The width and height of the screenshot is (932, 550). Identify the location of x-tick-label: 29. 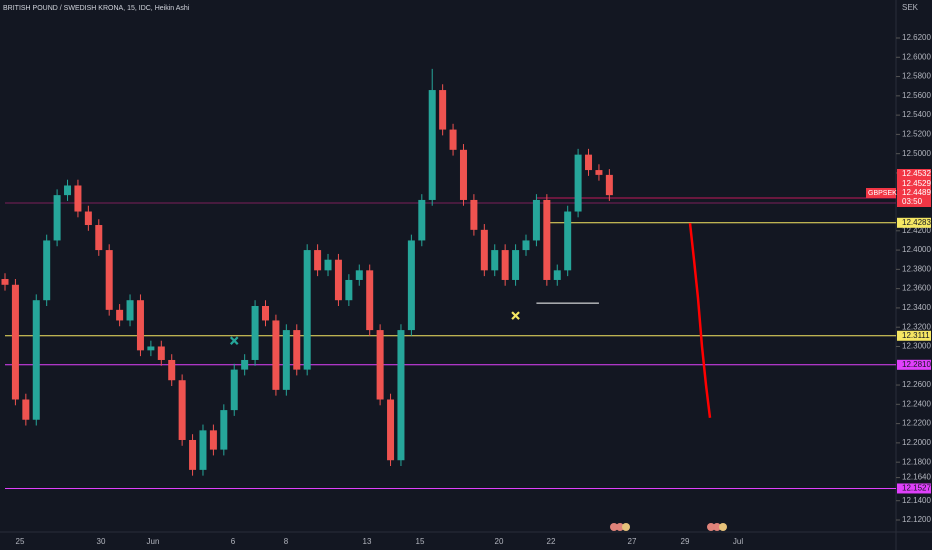
(685, 541).